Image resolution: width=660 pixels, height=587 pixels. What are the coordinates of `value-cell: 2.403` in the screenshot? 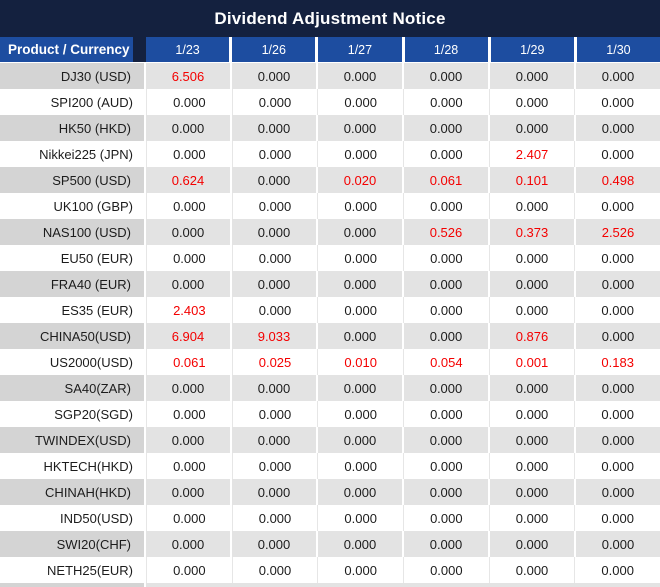 It's located at (189, 310).